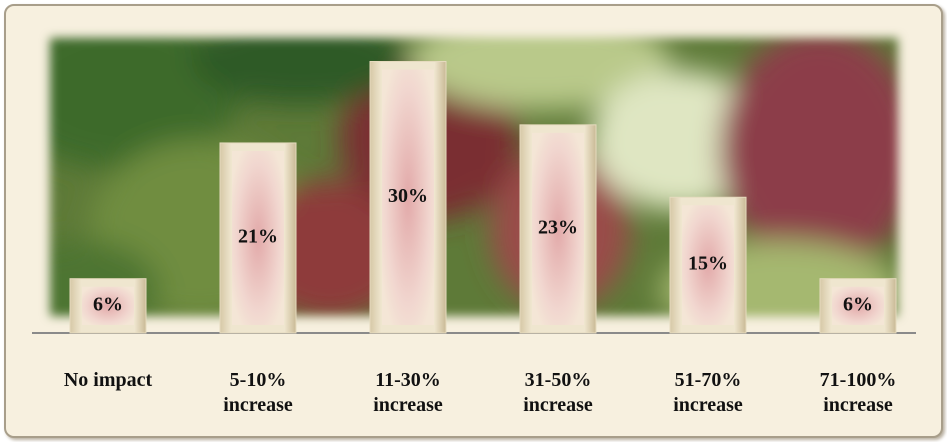  What do you see at coordinates (858, 392) in the screenshot?
I see `x-tick-label: 71-100% increase` at bounding box center [858, 392].